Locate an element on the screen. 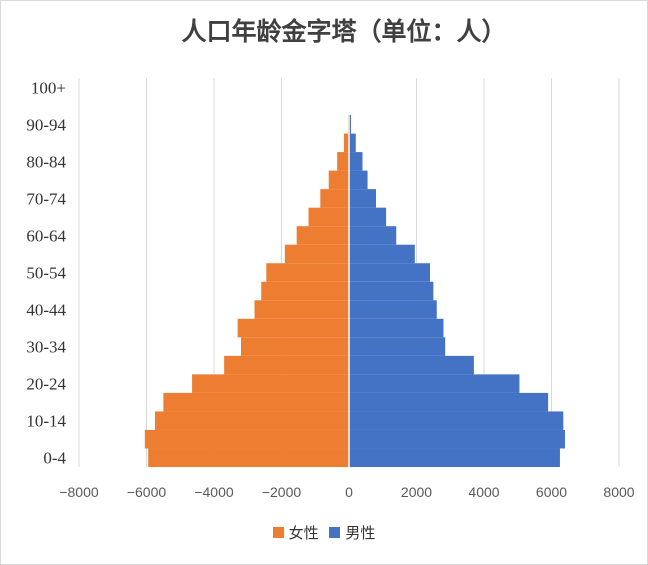 The height and width of the screenshot is (565, 648). y-tick-label: 80-84 is located at coordinates (46, 161).